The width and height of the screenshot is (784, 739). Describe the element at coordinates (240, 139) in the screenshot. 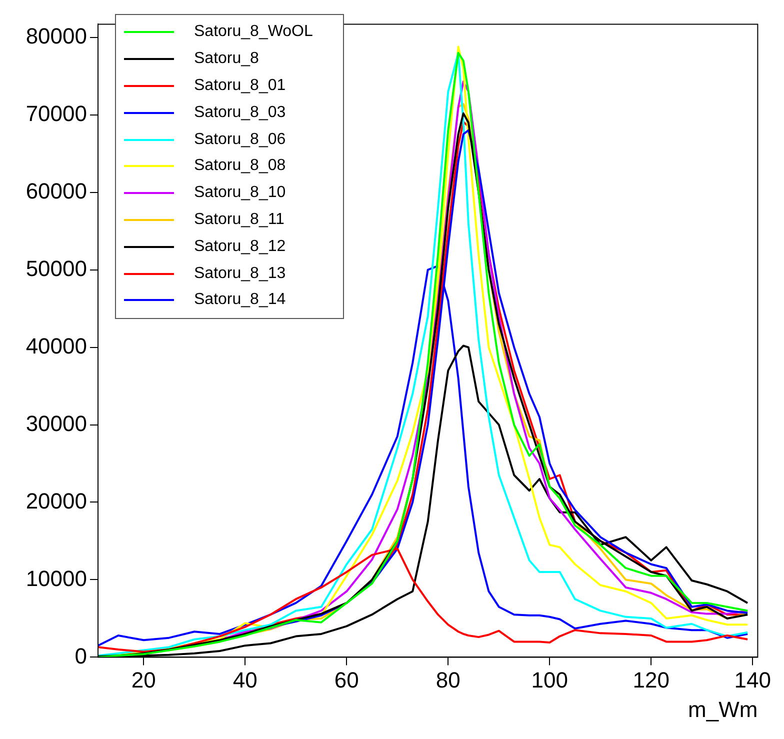

I see `legend-label: Satoru_8_06` at that location.